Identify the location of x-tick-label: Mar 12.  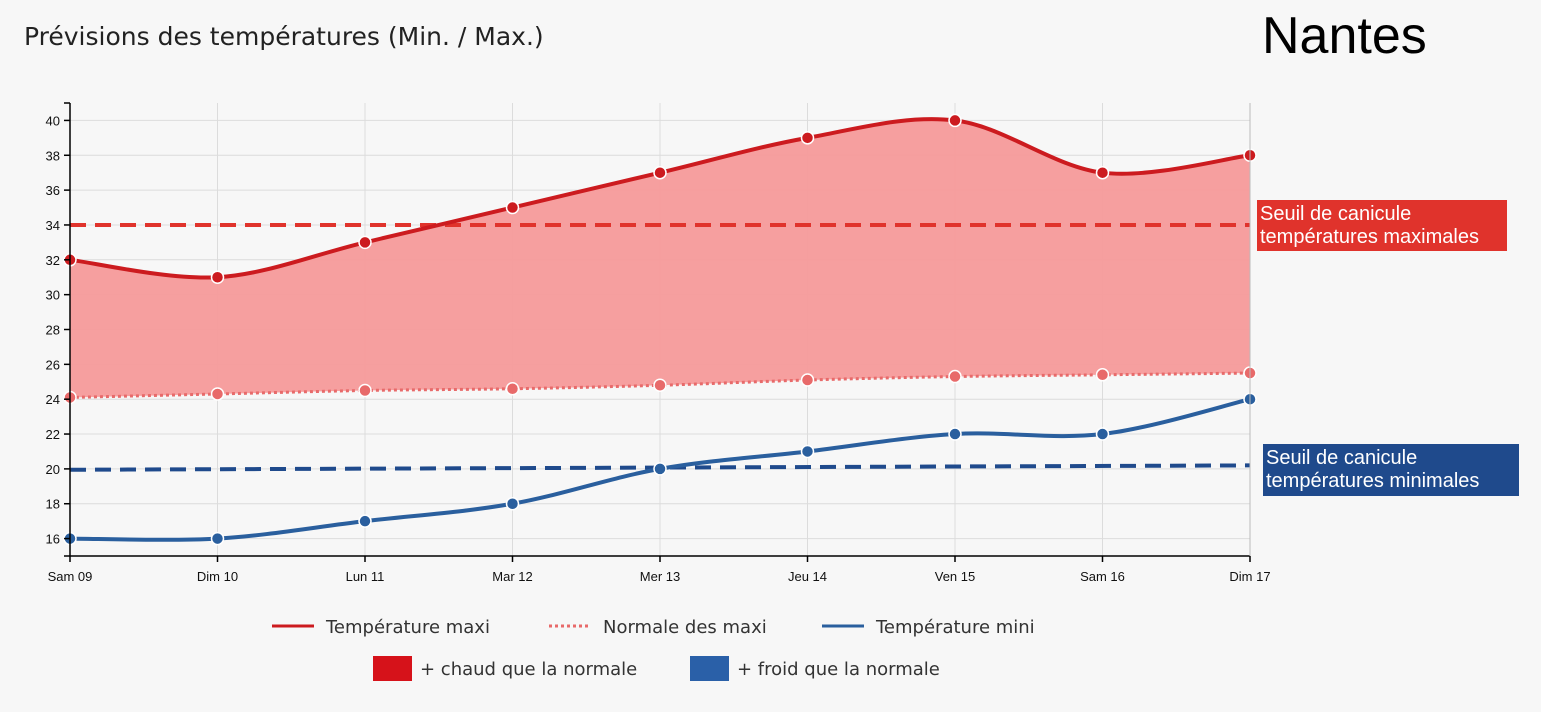
(512, 576).